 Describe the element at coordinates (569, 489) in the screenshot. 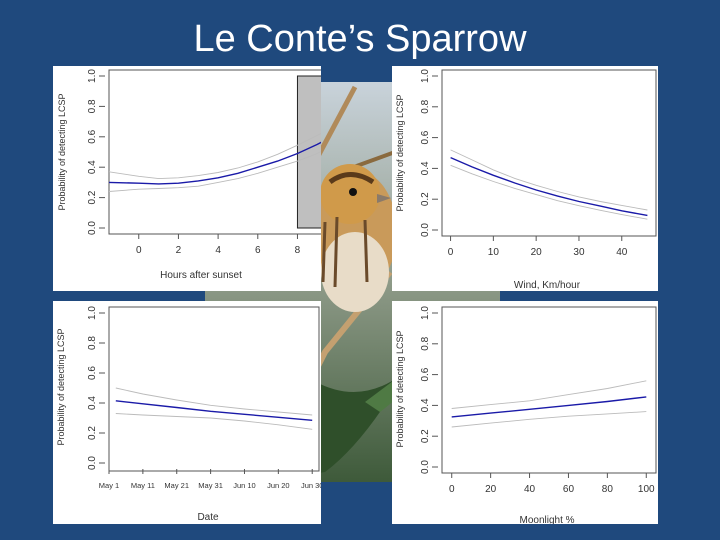

I see `x-tick-label: 60` at that location.